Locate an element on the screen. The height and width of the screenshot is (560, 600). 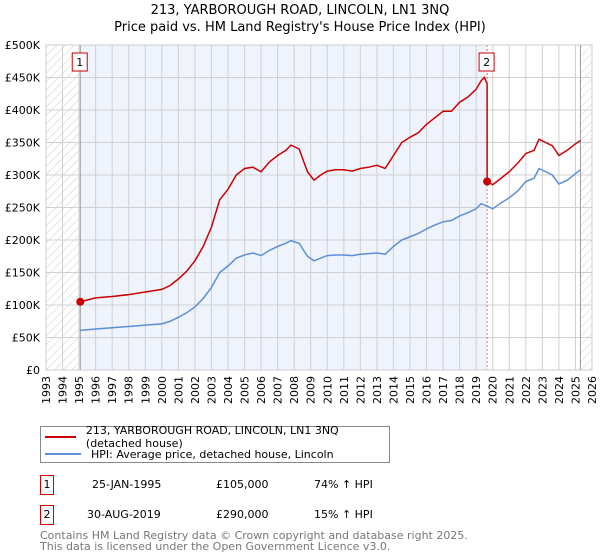
y-tick-label: £150K is located at coordinates (23, 273).